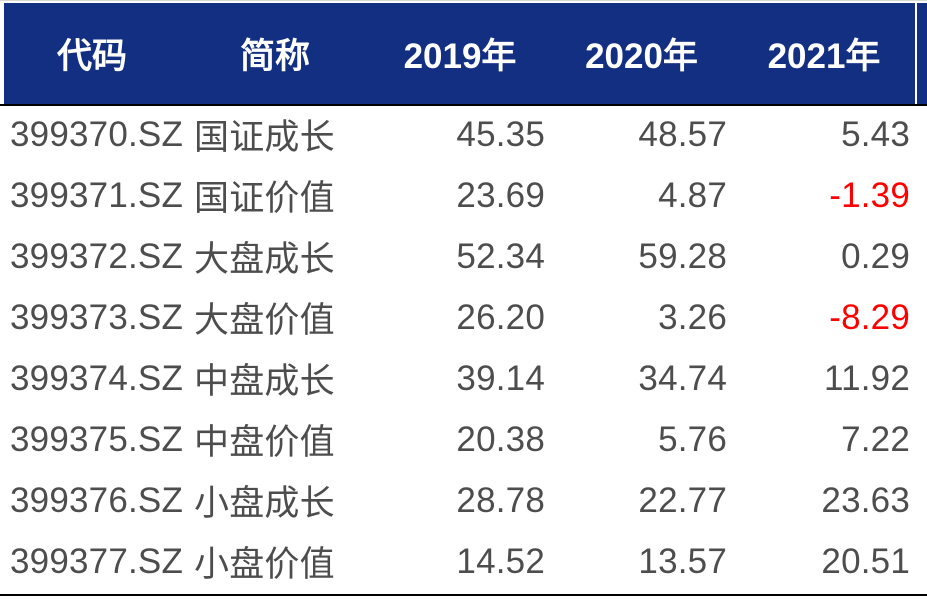  I want to click on code-cell: 399375.SZ, so click(97, 439).